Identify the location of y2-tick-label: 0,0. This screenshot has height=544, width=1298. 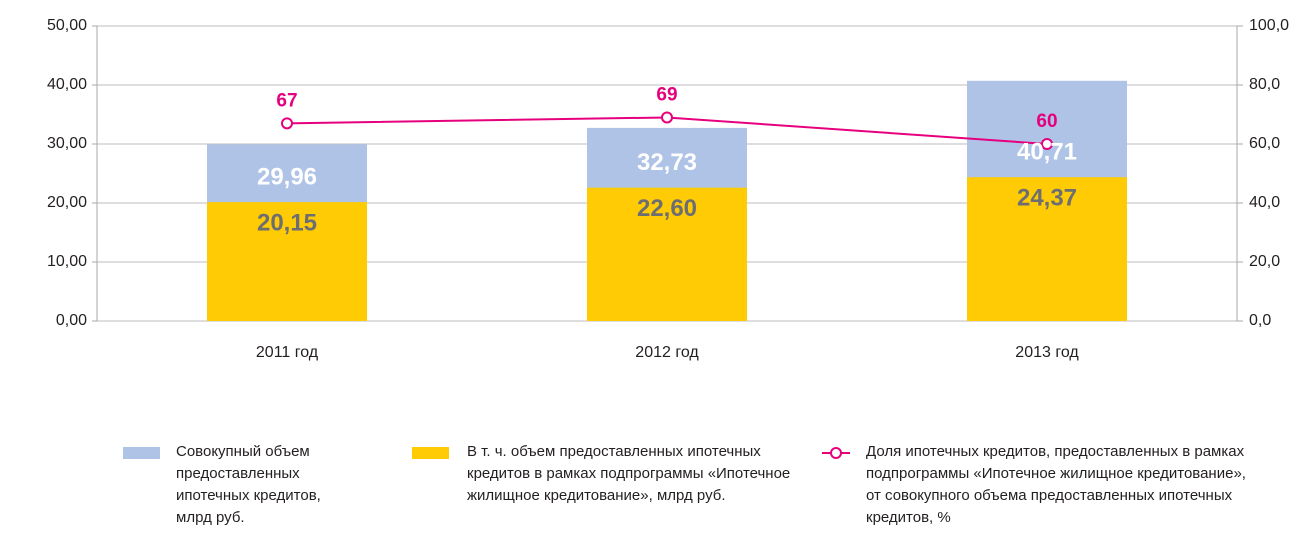
(1260, 320).